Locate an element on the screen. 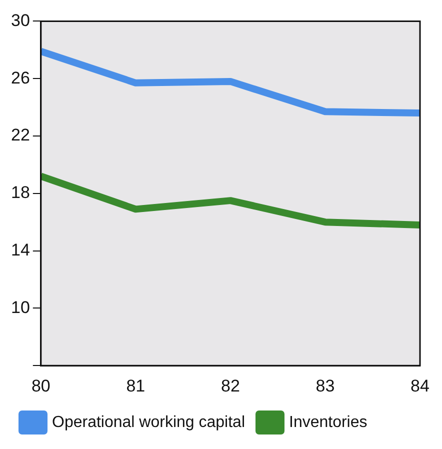 The width and height of the screenshot is (442, 449). legend-label: Operational working capital is located at coordinates (148, 422).